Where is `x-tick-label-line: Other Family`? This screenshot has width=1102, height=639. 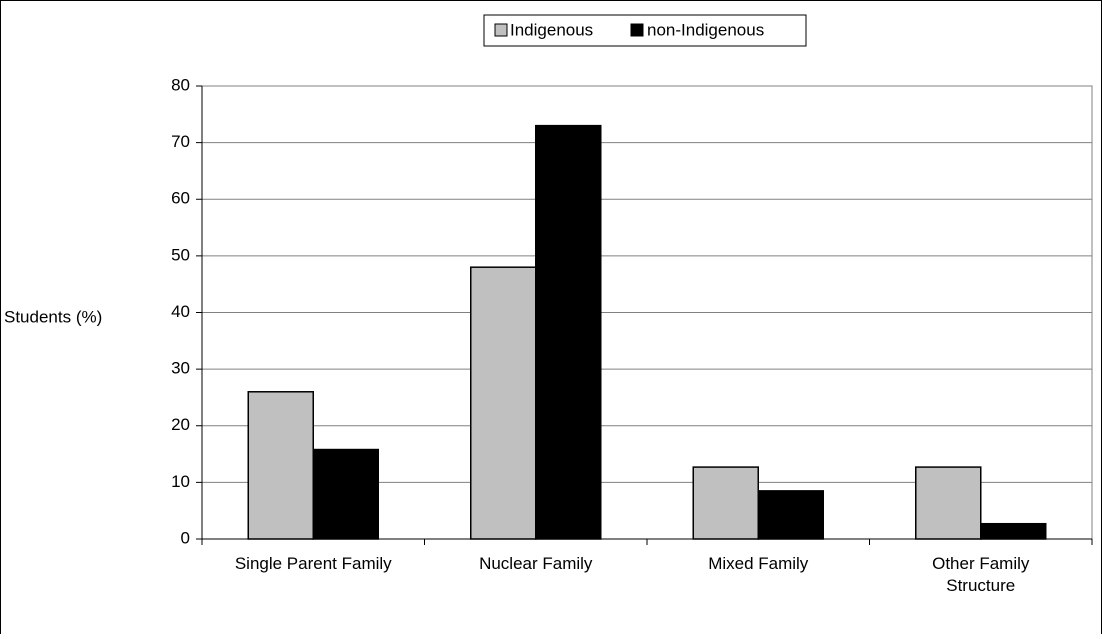 x-tick-label-line: Other Family is located at coordinates (981, 563).